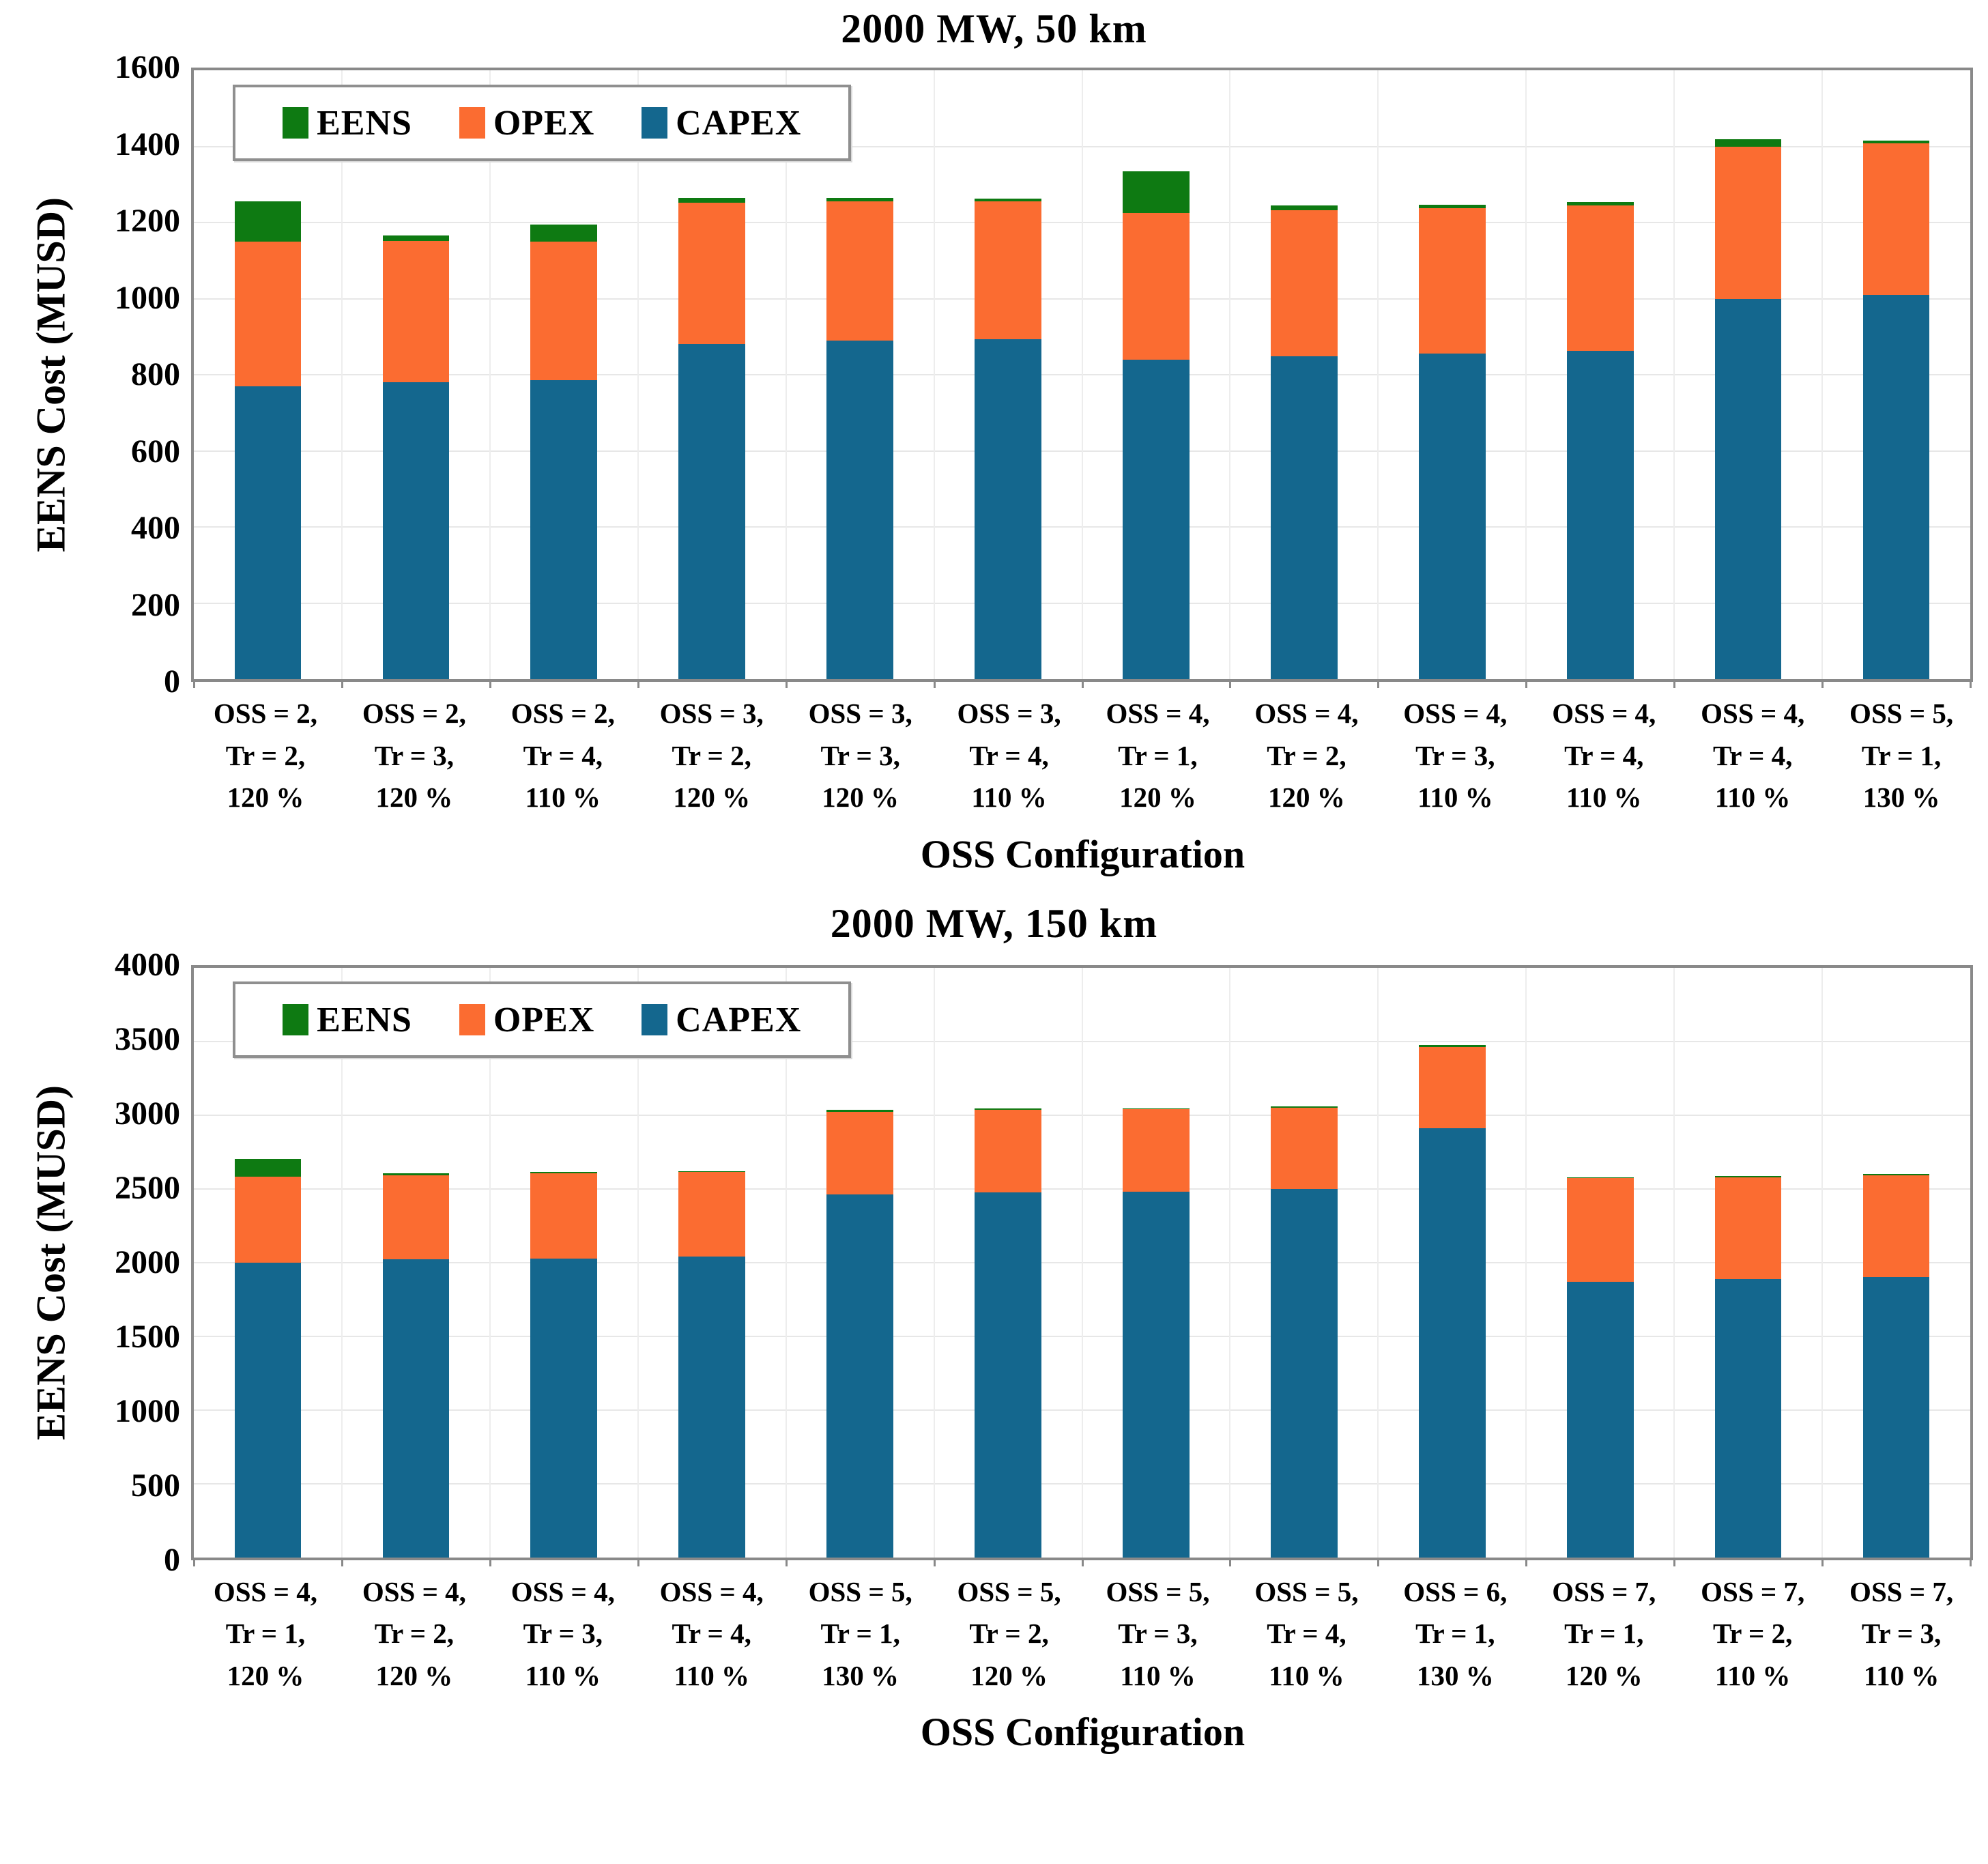  What do you see at coordinates (1455, 1591) in the screenshot?
I see `x-category-label-line: OSS = 6,` at bounding box center [1455, 1591].